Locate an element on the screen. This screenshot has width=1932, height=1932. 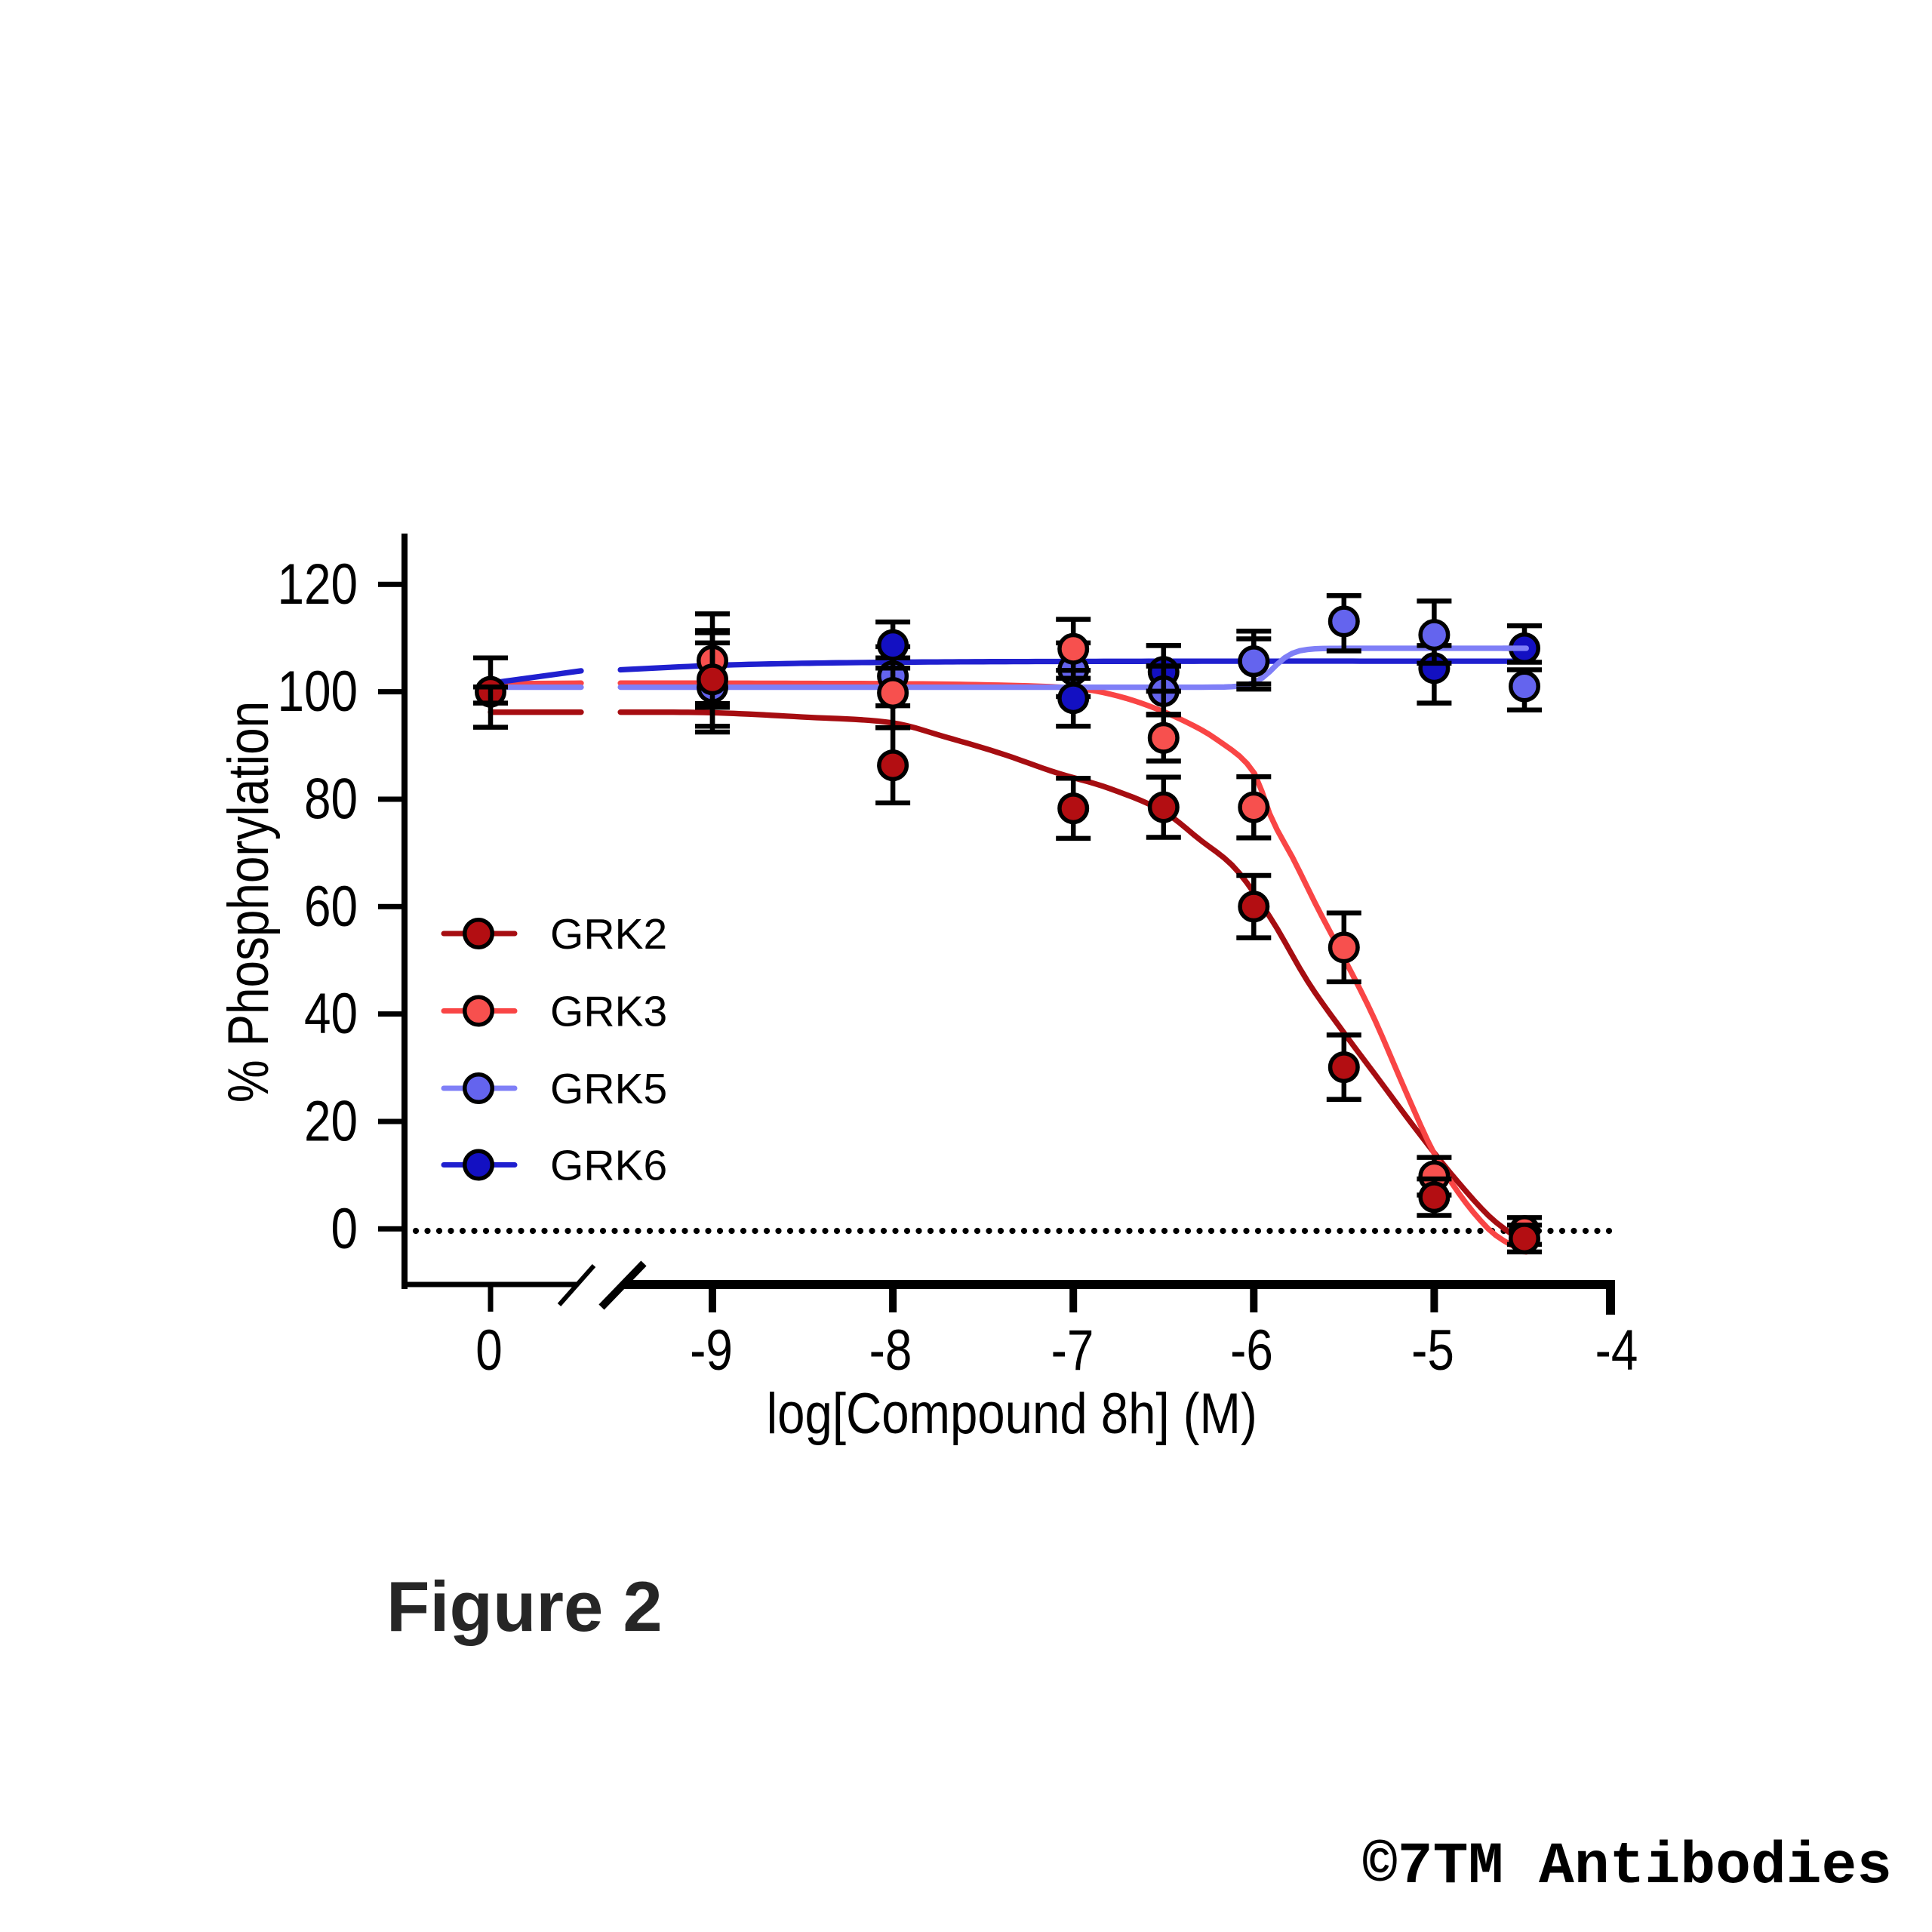
svg-text: GRK6 is located at coordinates (608, 1166).